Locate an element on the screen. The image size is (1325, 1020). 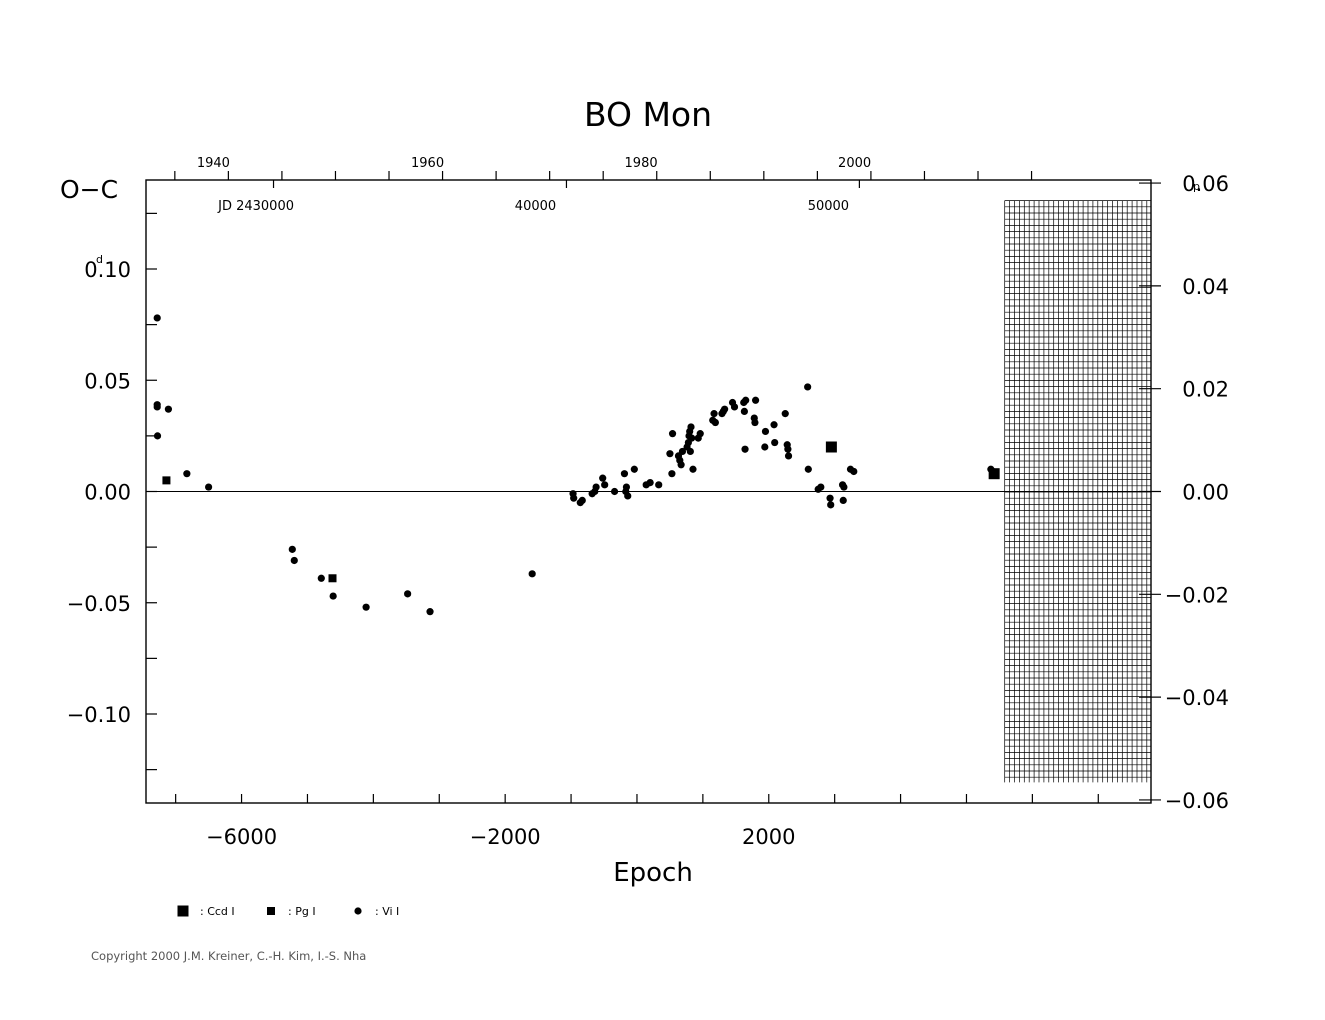
legend-label: : Pg I is located at coordinates (302, 911).